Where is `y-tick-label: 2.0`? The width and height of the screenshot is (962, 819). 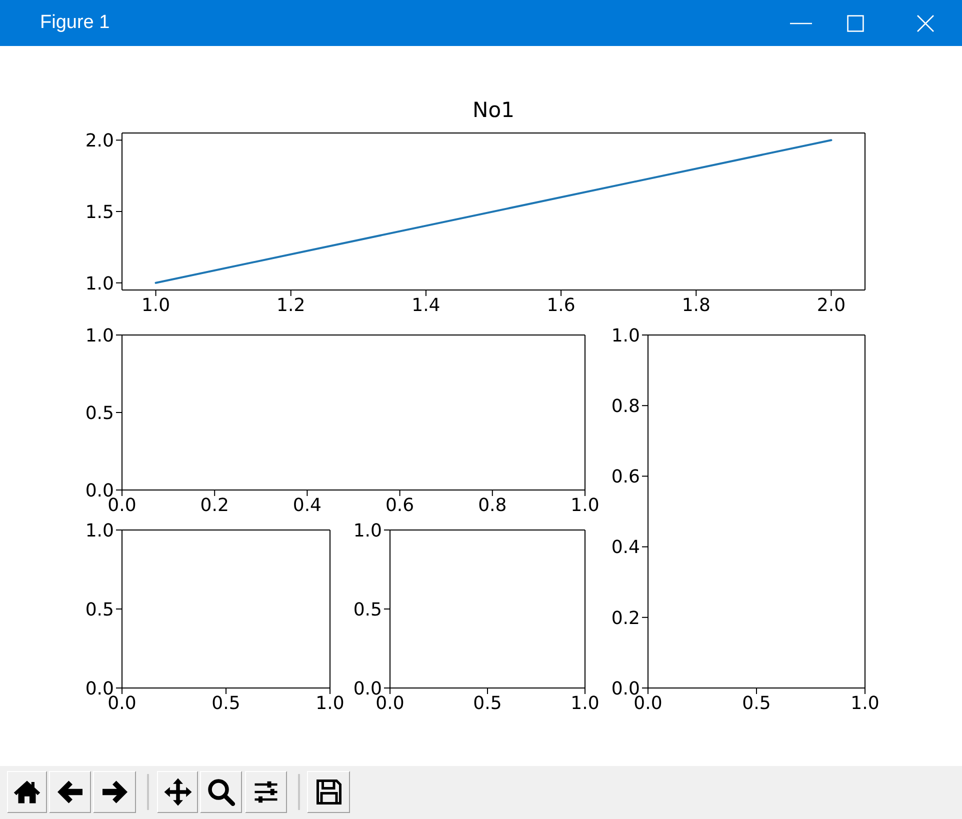 y-tick-label: 2.0 is located at coordinates (99, 141).